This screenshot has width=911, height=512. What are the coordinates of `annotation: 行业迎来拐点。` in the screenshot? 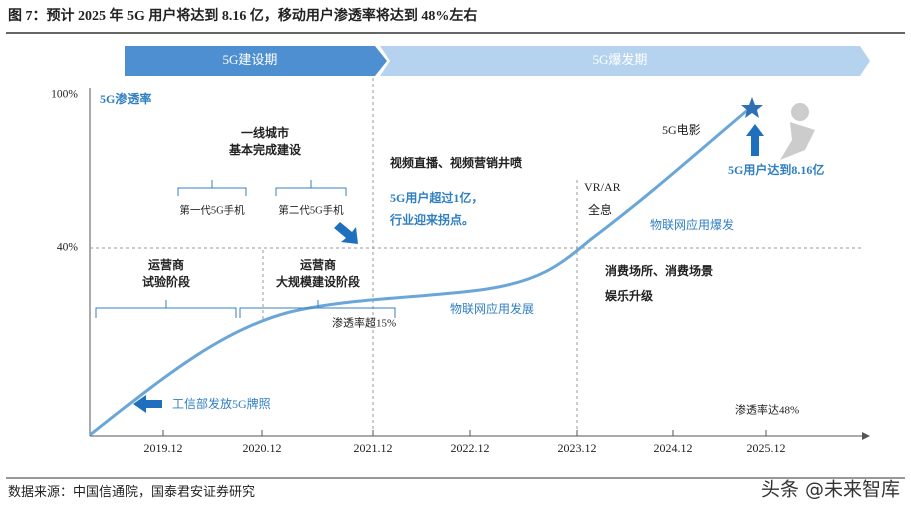 It's located at (431, 219).